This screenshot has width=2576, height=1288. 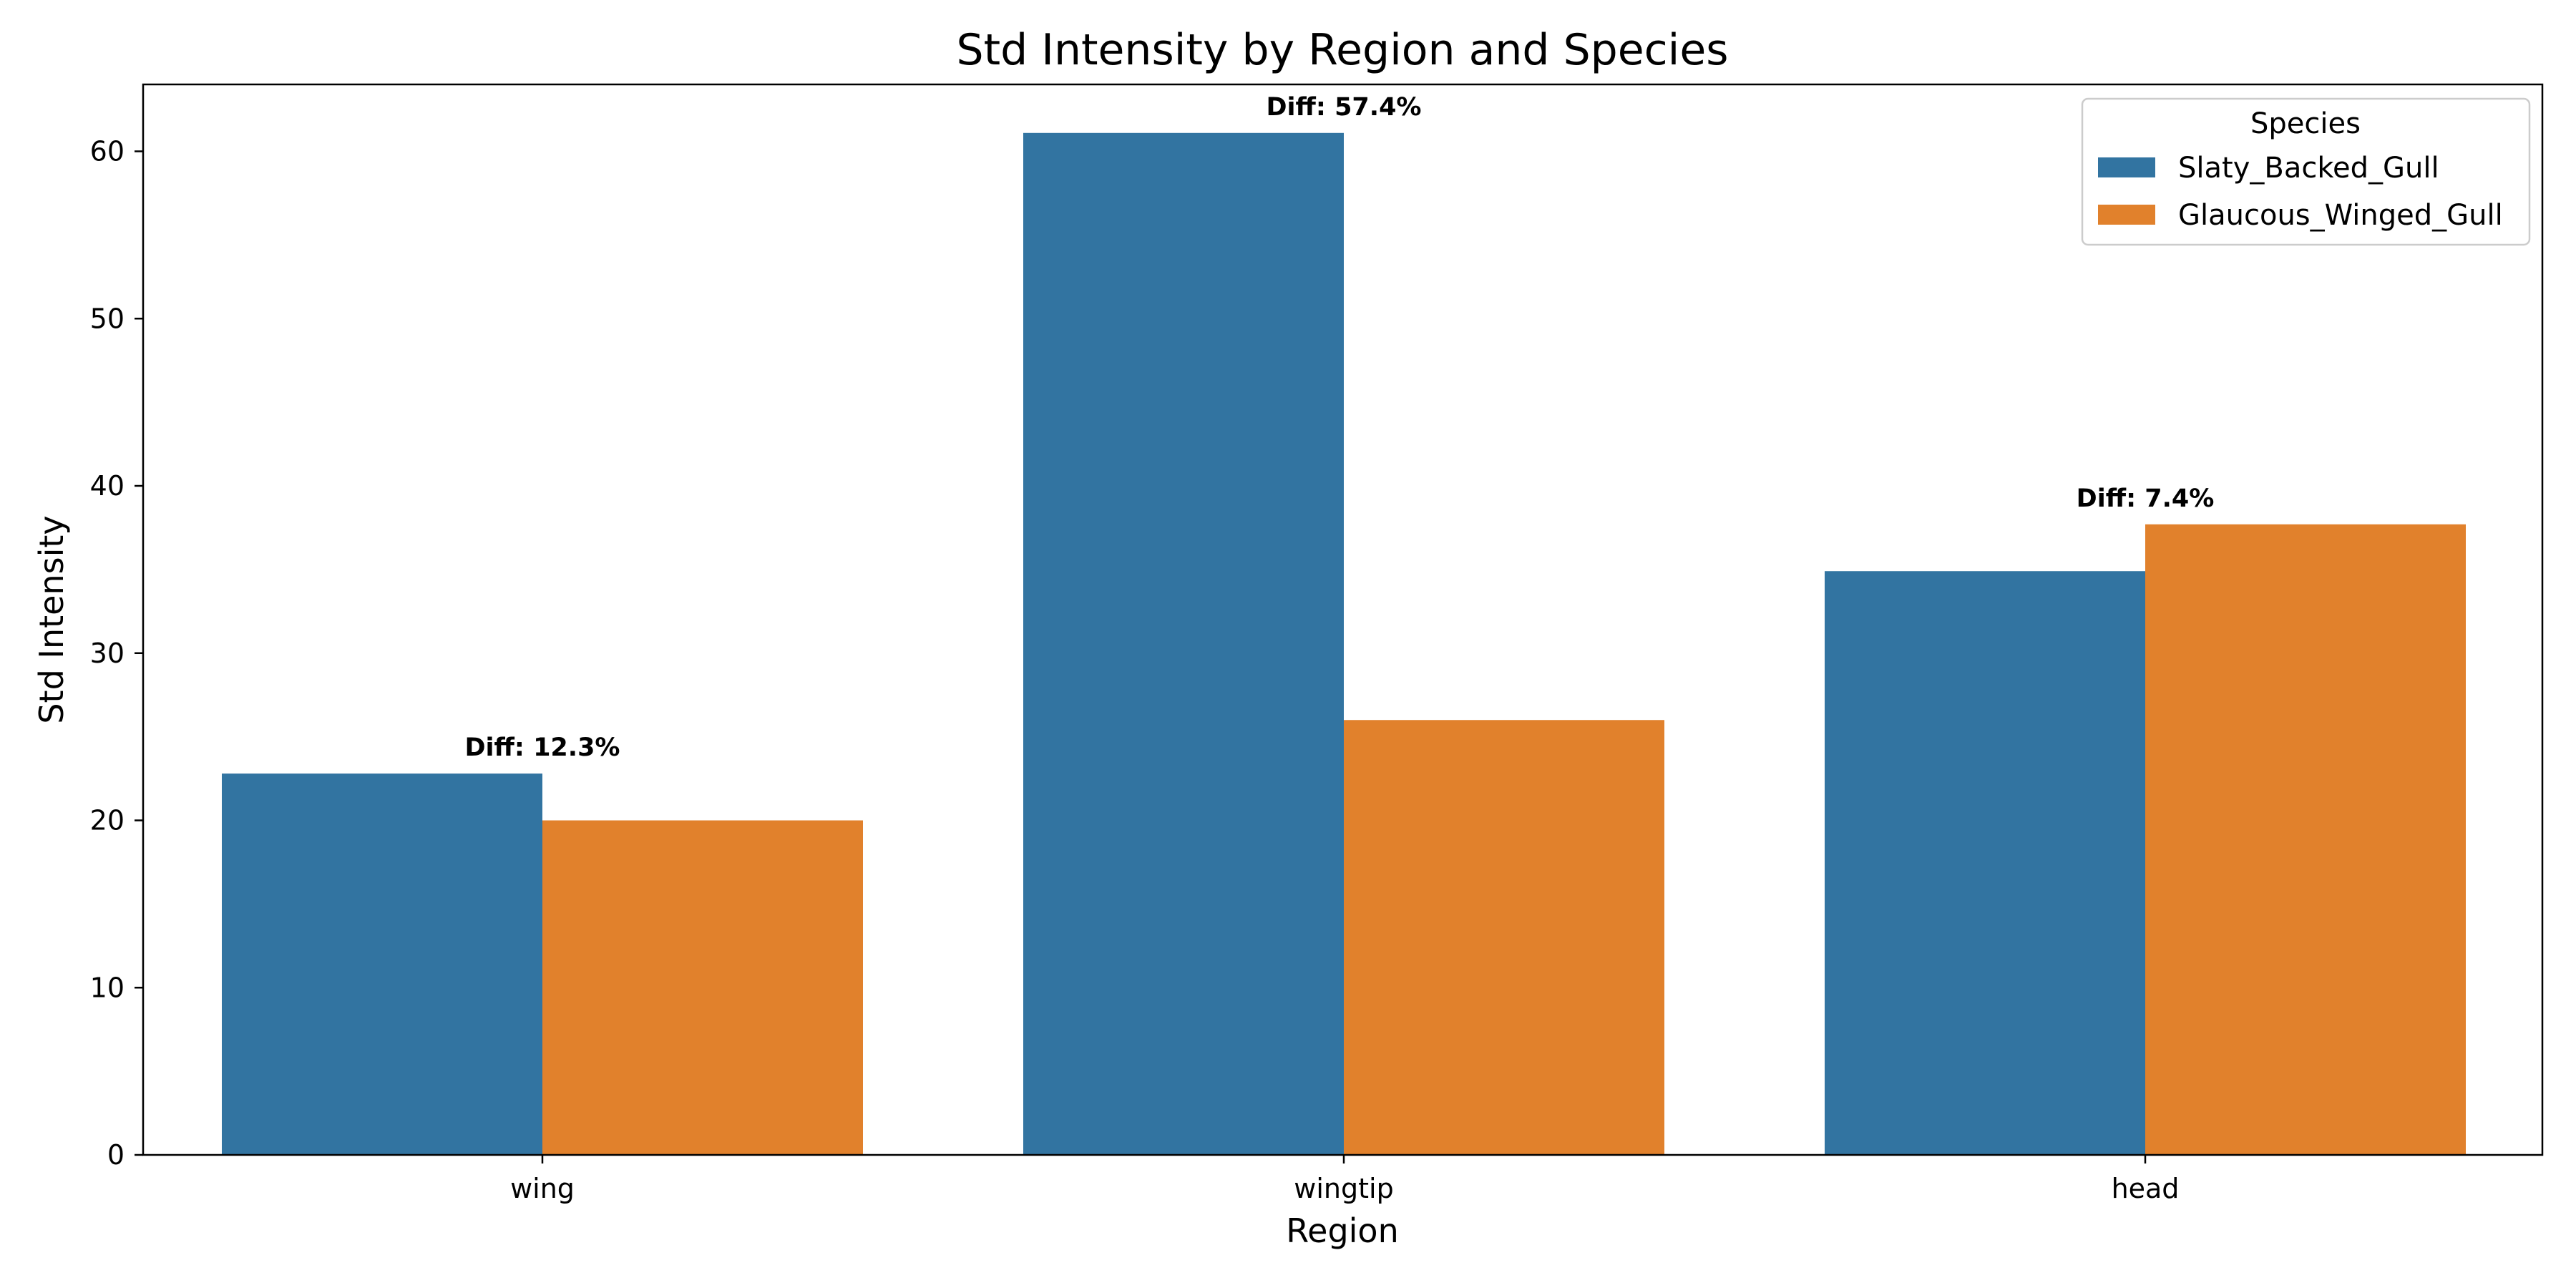 What do you see at coordinates (2305, 839) in the screenshot?
I see `bar-head-glaucous-winged-gull` at bounding box center [2305, 839].